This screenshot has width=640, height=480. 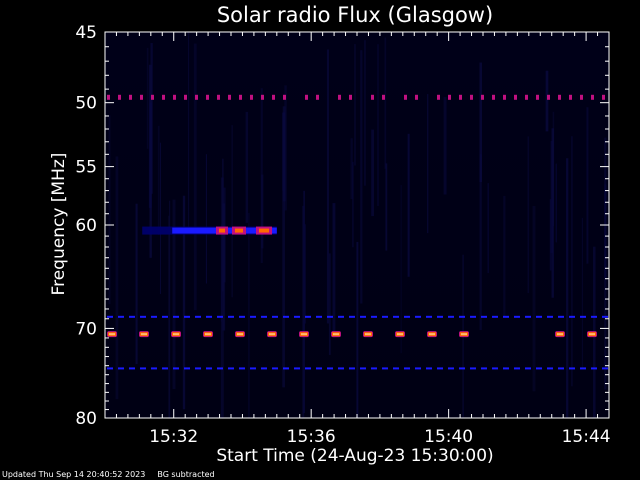 I want to click on y-tick-label: 60, so click(x=86, y=226).